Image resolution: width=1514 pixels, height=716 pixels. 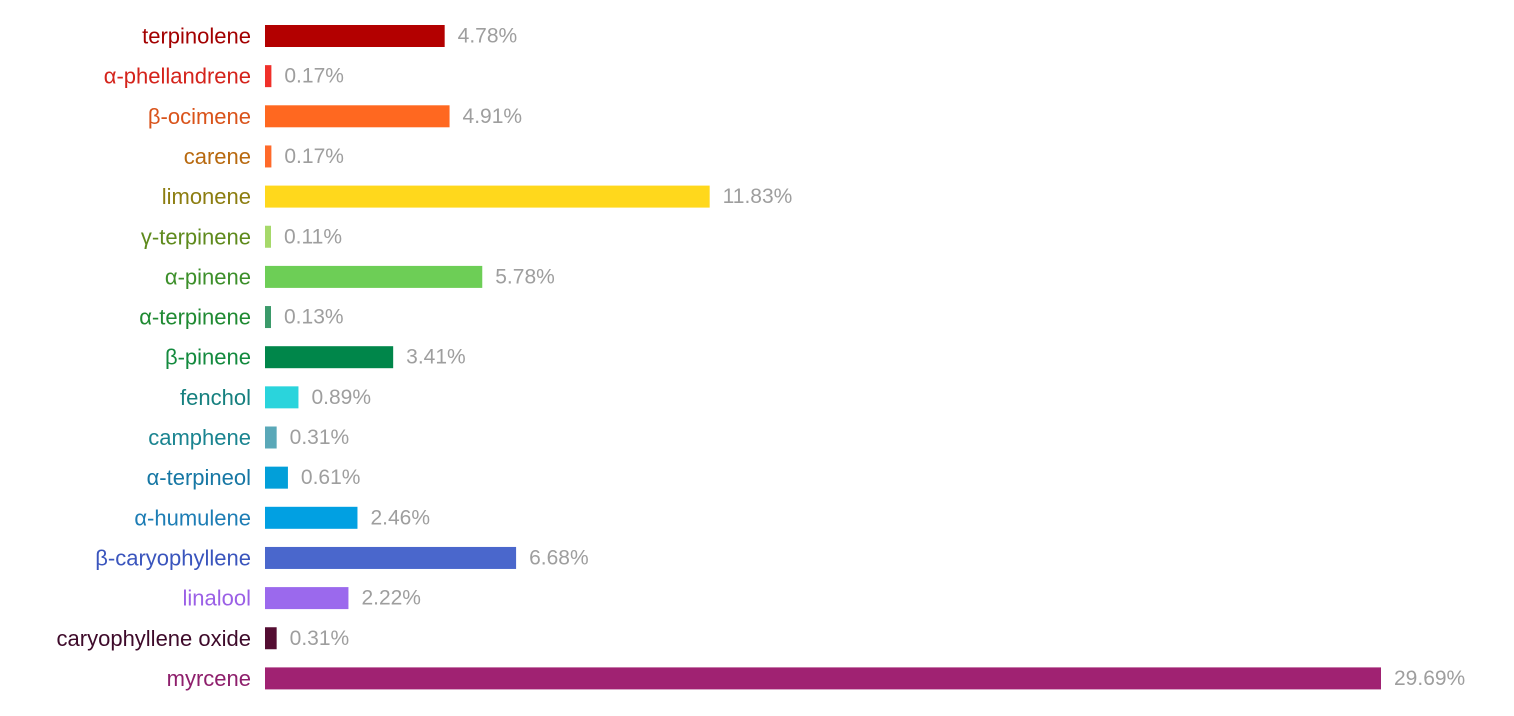 I want to click on bar-terpinolene, so click(x=355, y=36).